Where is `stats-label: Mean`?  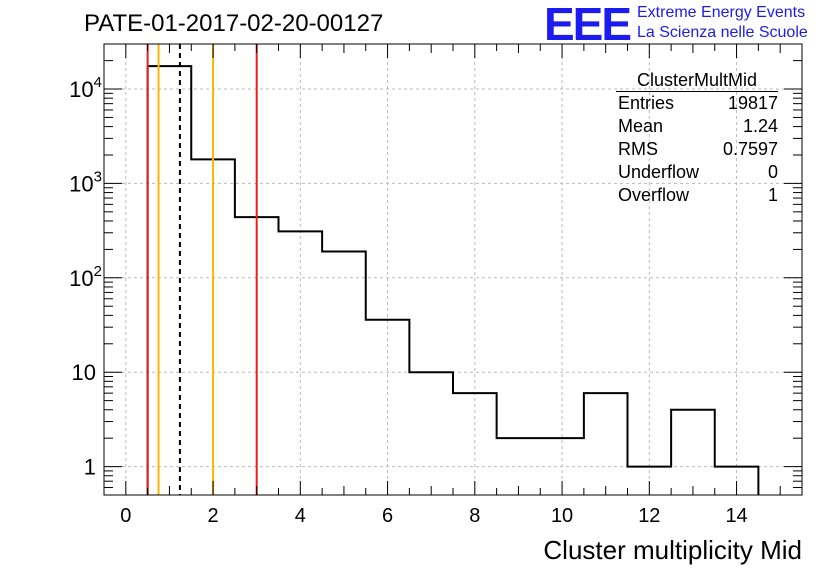 stats-label: Mean is located at coordinates (641, 126).